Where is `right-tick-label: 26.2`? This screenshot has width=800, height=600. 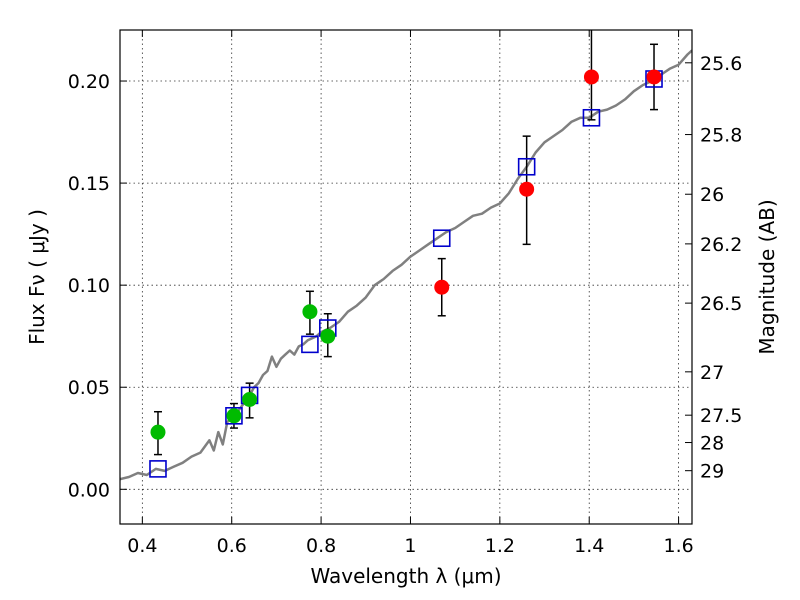
right-tick-label: 26.2 is located at coordinates (721, 245).